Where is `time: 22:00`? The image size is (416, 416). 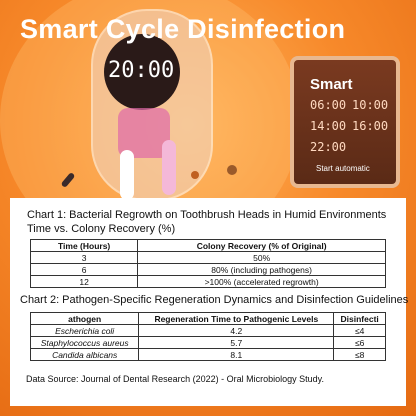
time: 22:00 is located at coordinates (328, 147).